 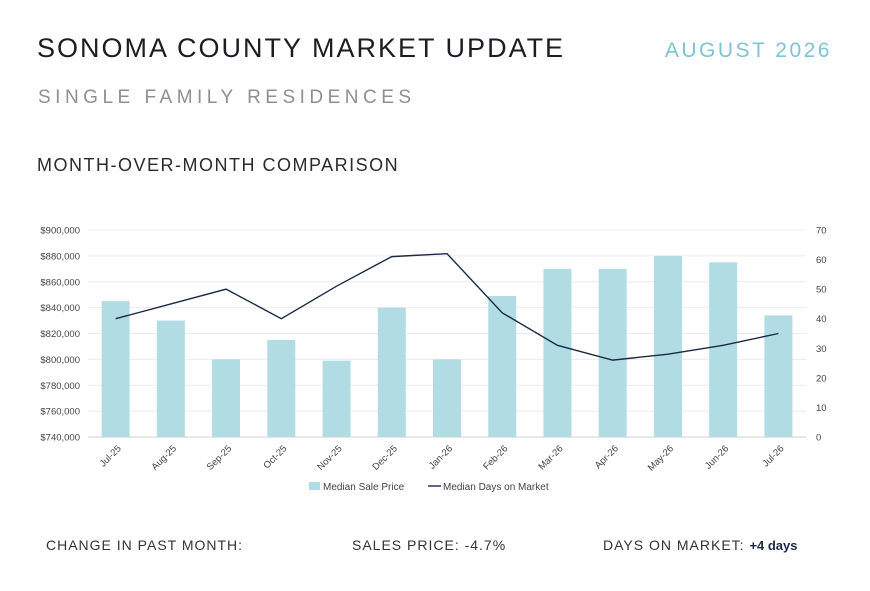 I want to click on x-tick-label: Aug-25, so click(x=164, y=457).